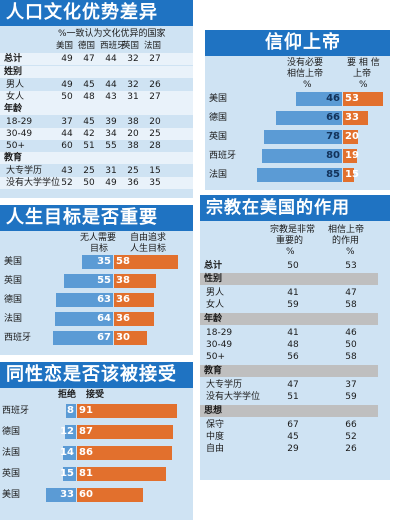  What do you see at coordinates (89, 134) in the screenshot?
I see `table-cell: 42` at bounding box center [89, 134].